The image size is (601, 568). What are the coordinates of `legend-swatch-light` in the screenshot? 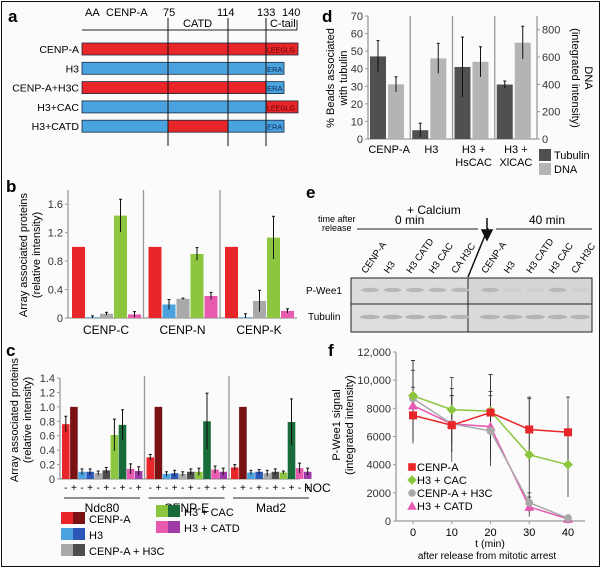 It's located at (162, 527).